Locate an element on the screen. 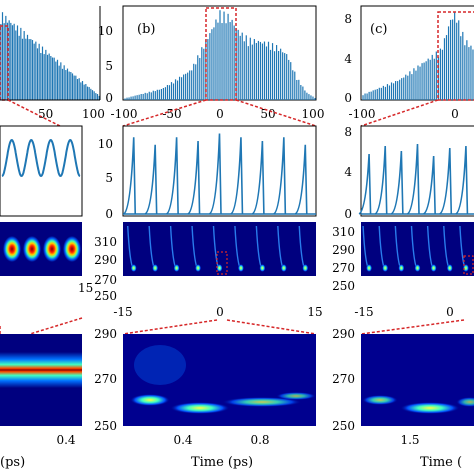  panel-c-top-ytick-0: 0 is located at coordinates (348, 98).